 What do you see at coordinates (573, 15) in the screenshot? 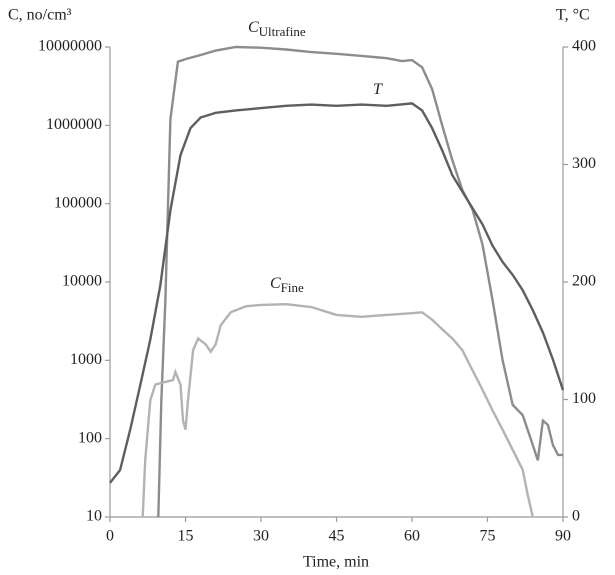
I see `y2-axis-label: T, °C` at bounding box center [573, 15].